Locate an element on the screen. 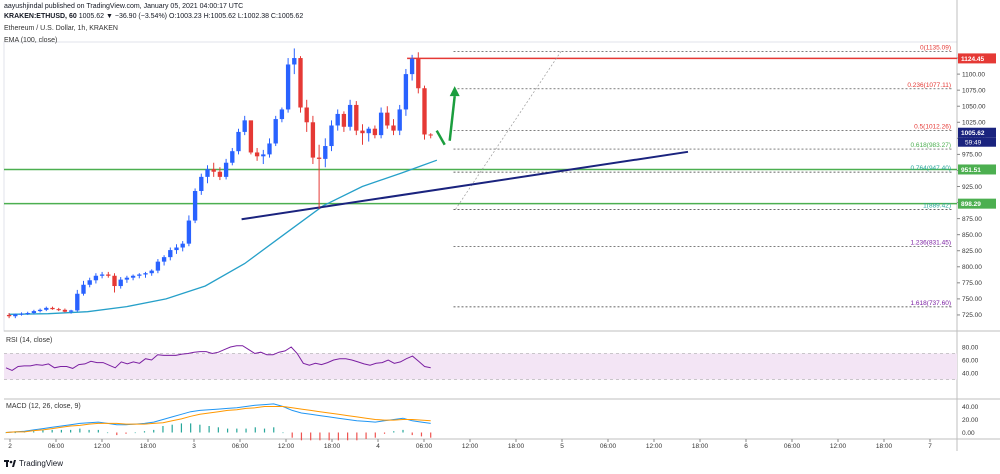 This screenshot has width=1000, height=474. macd-line is located at coordinates (218, 418).